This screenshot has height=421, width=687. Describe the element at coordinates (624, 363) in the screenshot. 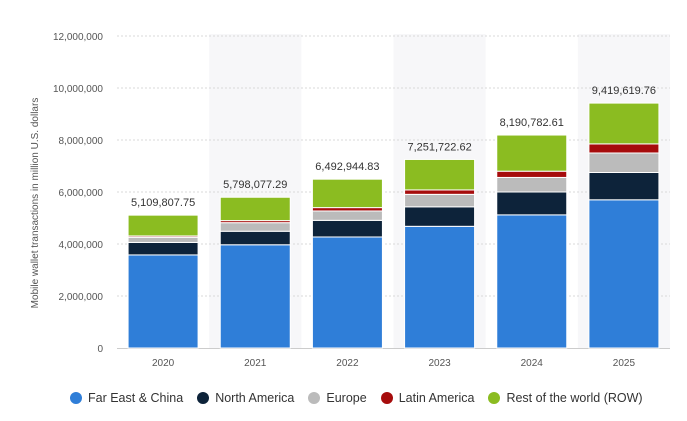

I see `x-tick-label: 2025` at that location.